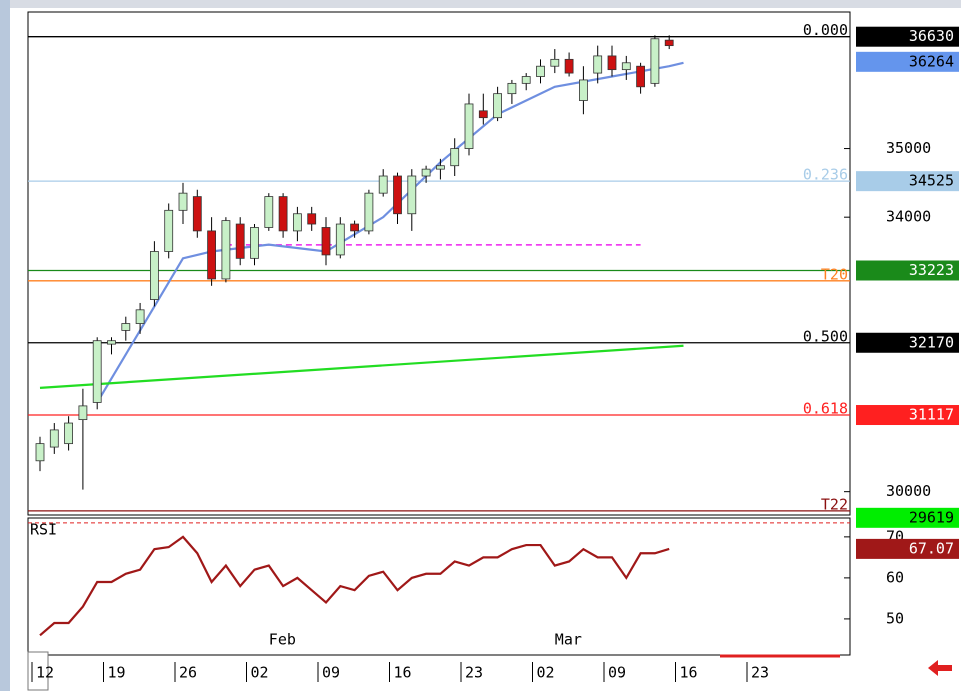 This screenshot has width=961, height=691. I want to click on corner-box, so click(38, 671).